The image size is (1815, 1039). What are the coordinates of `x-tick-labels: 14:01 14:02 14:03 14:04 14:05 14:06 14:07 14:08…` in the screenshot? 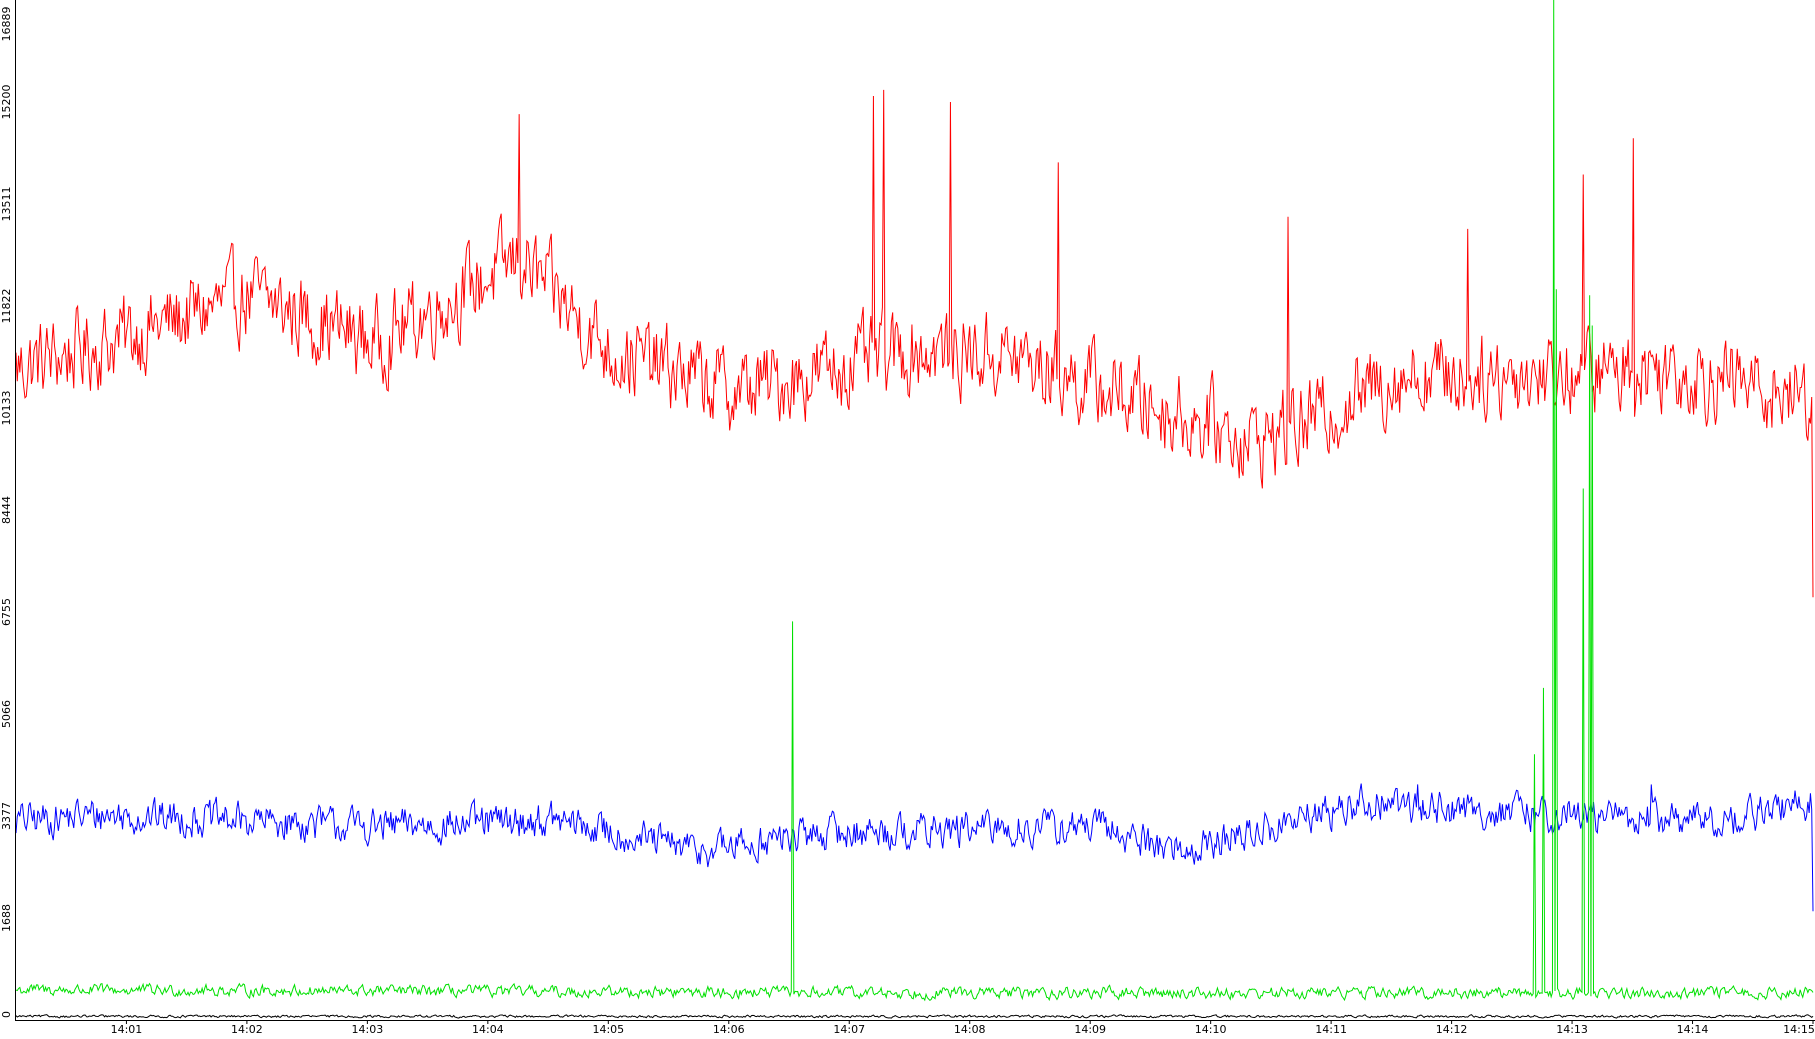 It's located at (963, 1028).